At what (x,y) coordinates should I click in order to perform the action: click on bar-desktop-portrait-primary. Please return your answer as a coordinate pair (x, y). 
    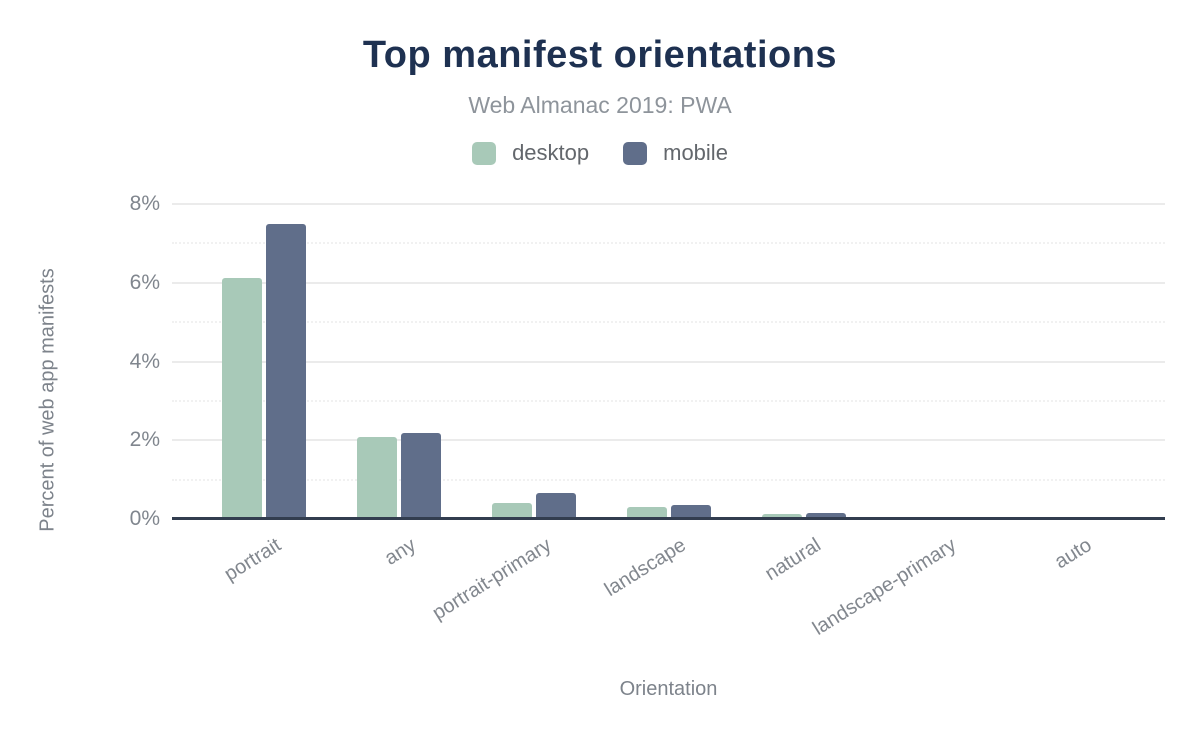
    Looking at the image, I should click on (511, 511).